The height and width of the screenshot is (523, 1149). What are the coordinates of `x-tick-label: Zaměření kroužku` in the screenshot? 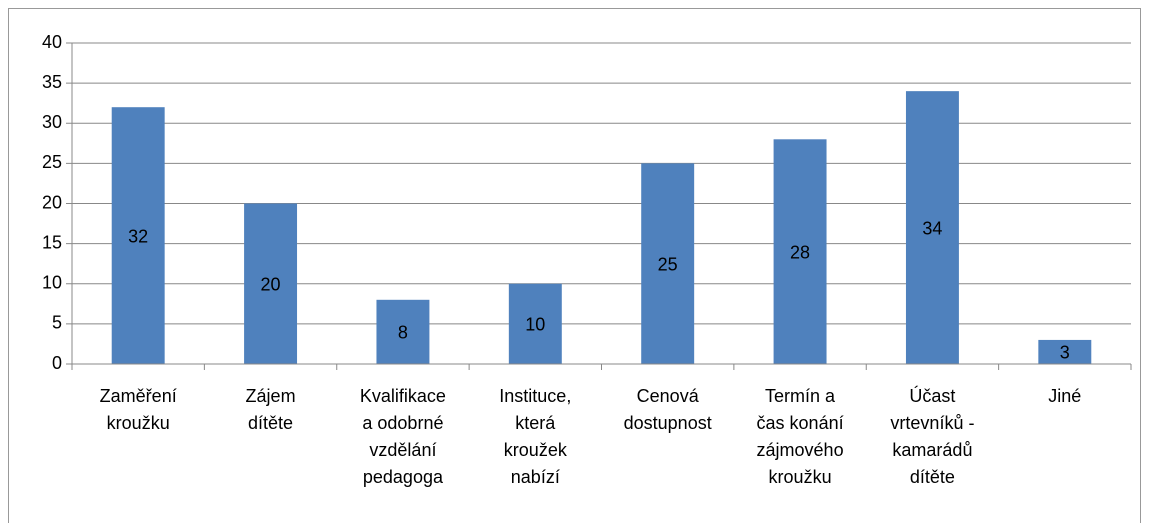 It's located at (138, 409).